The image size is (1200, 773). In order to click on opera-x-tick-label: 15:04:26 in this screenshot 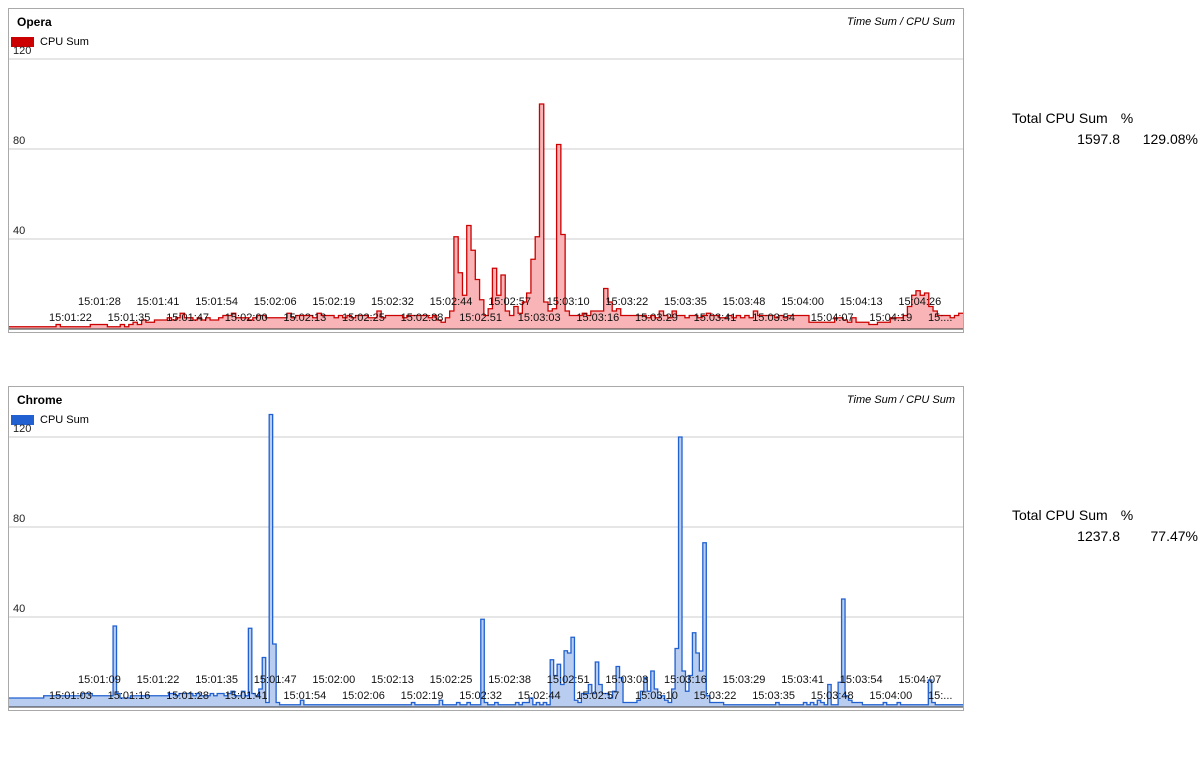, I will do `click(919, 302)`.